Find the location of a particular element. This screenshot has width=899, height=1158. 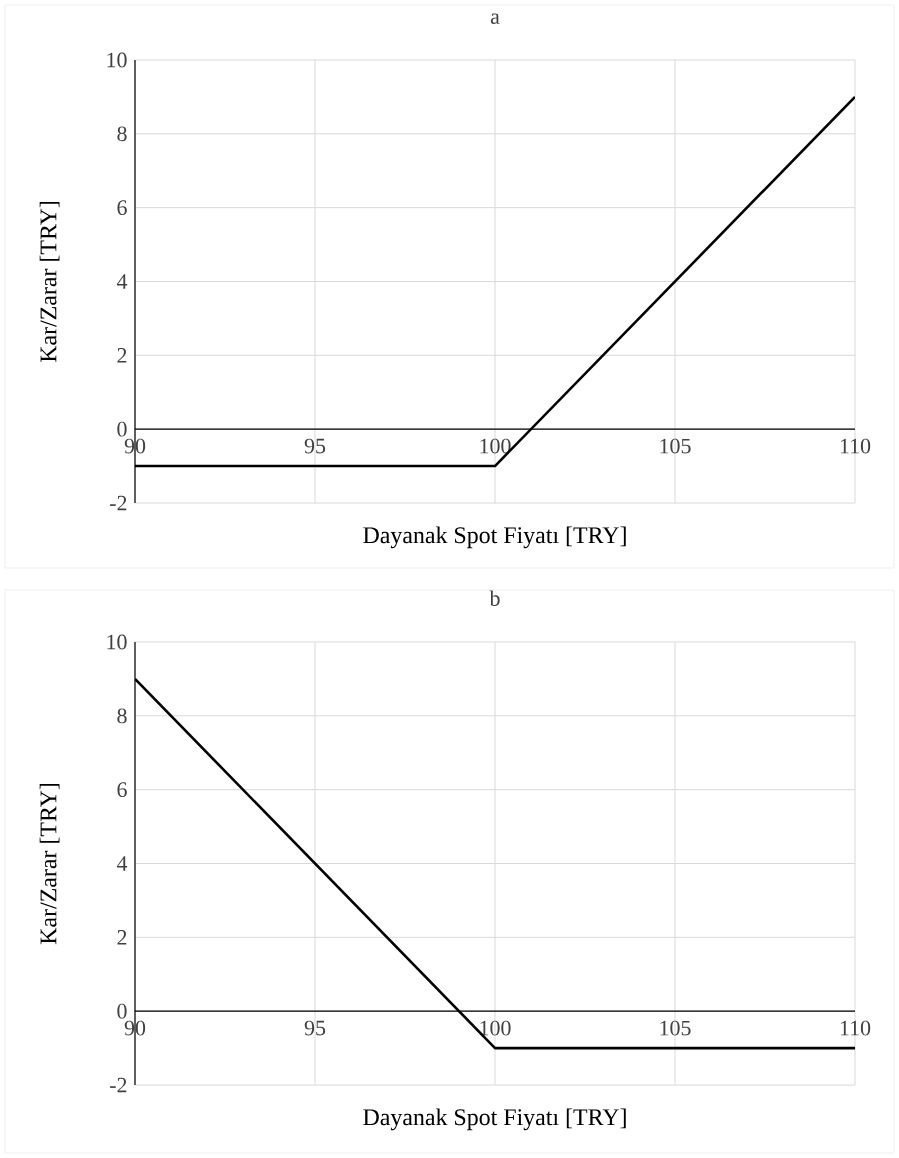

chart-title: a is located at coordinates (495, 18).